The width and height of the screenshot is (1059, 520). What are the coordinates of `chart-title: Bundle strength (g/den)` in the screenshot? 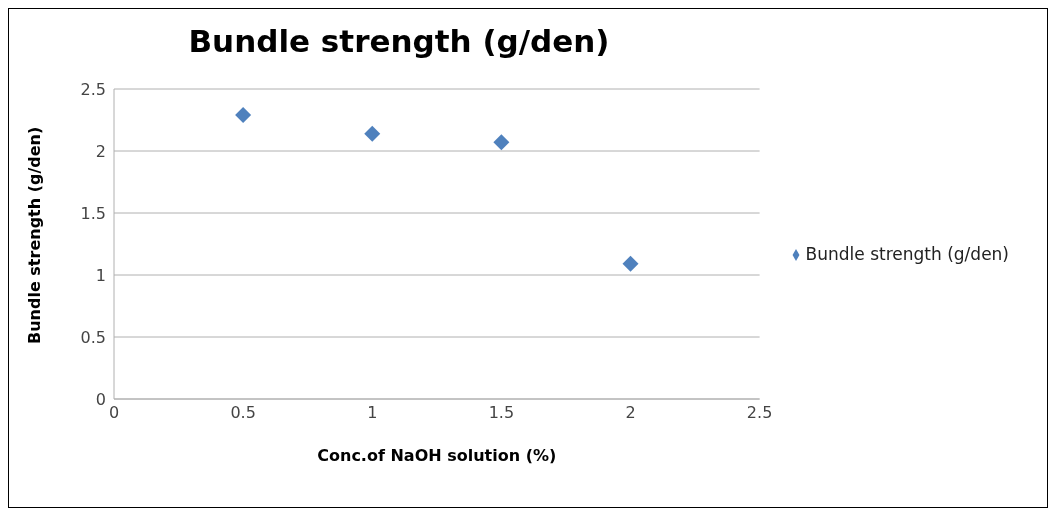 It's located at (399, 41).